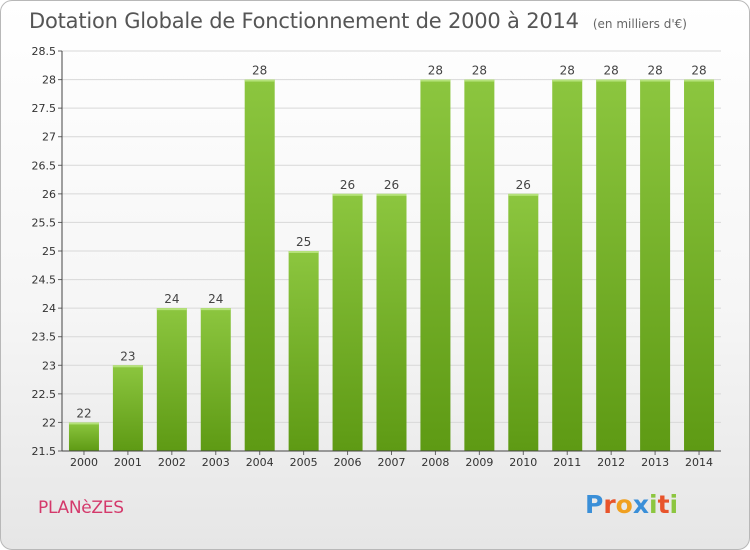  I want to click on logo-letter: t, so click(663, 504).